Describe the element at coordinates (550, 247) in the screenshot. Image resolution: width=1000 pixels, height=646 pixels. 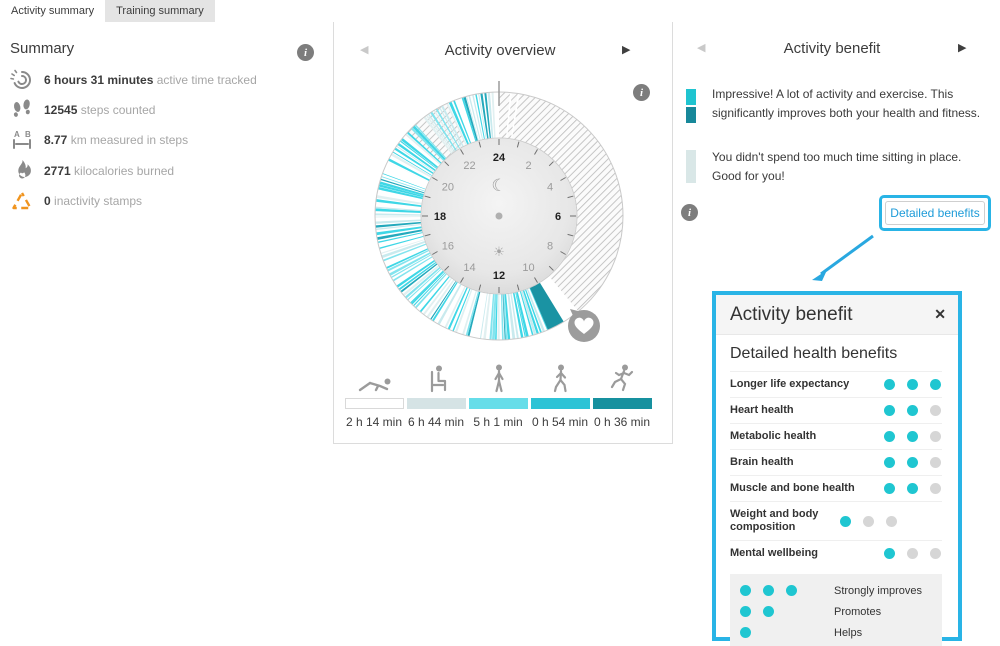
I see `clock-hour-label: 8` at that location.